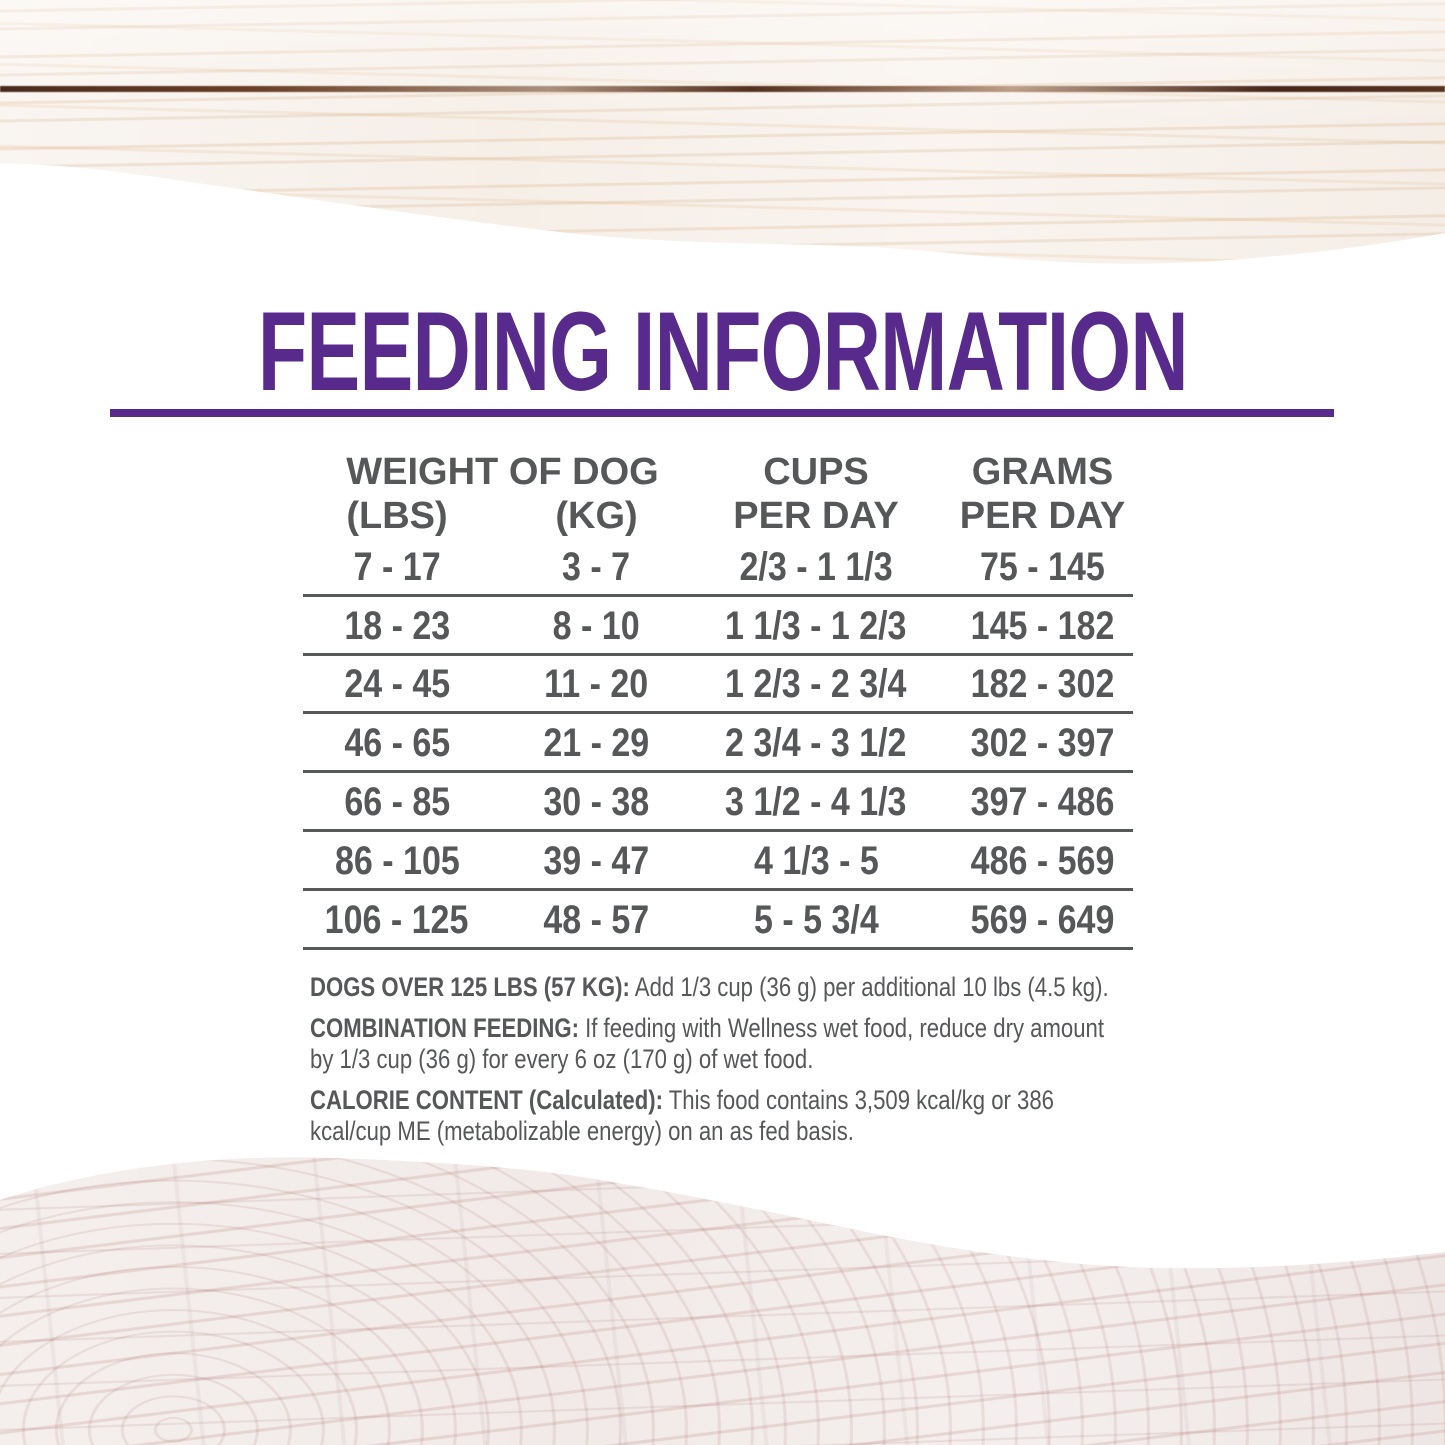 This screenshot has width=1445, height=1445. What do you see at coordinates (816, 743) in the screenshot?
I see `table-cell: 2 3/4 - 3 1/2` at bounding box center [816, 743].